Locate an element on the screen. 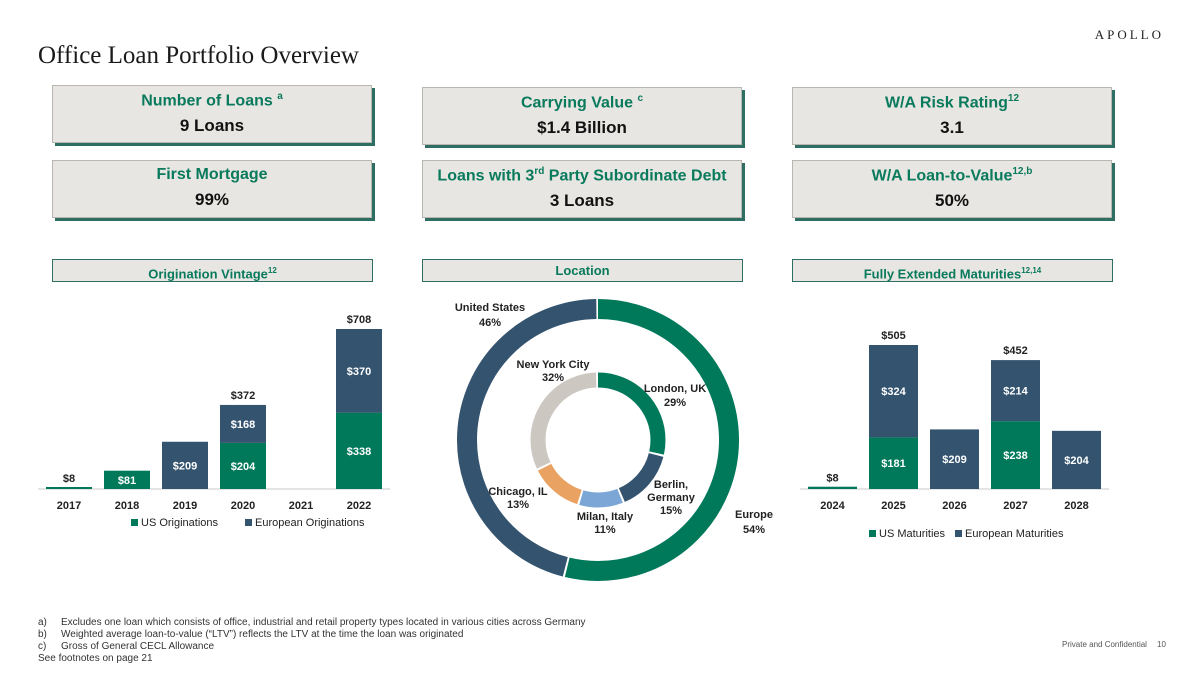 The height and width of the screenshot is (675, 1200). data-label-us-2018: $81 is located at coordinates (127, 481).